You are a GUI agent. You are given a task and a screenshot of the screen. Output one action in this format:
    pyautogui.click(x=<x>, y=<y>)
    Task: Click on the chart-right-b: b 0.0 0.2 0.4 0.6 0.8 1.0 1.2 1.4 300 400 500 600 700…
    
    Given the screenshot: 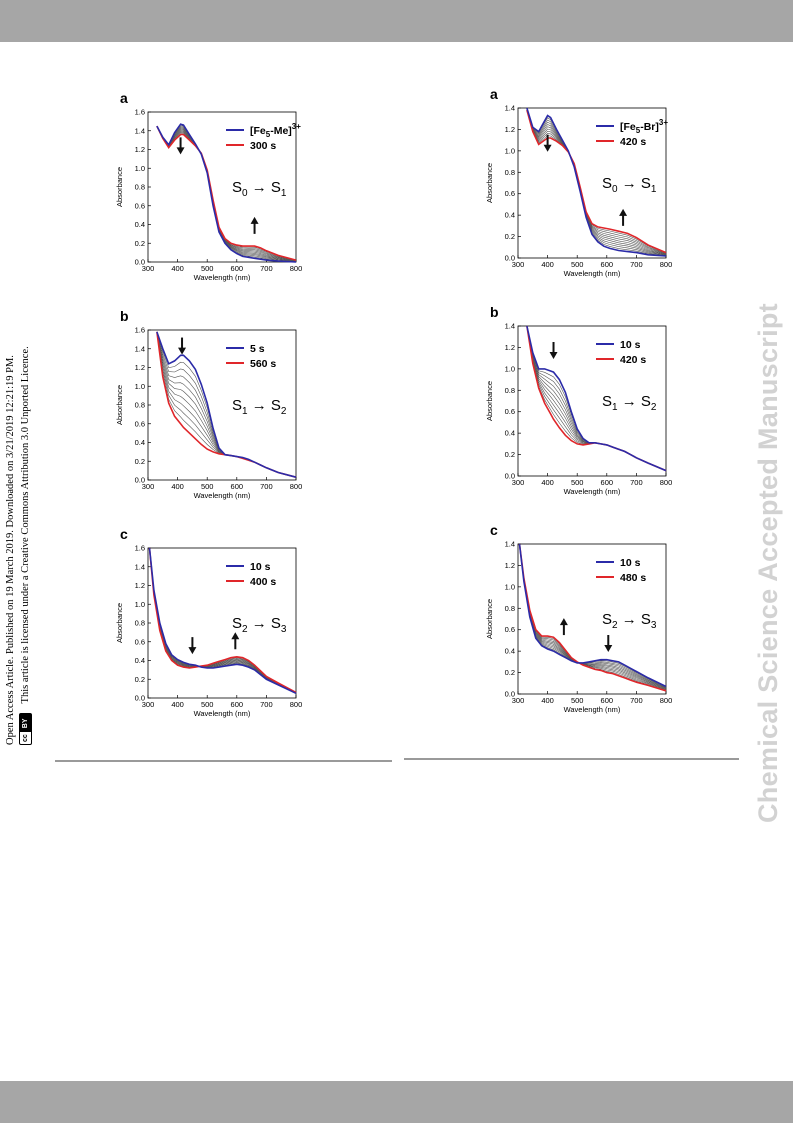 What is the action you would take?
    pyautogui.click(x=579, y=400)
    